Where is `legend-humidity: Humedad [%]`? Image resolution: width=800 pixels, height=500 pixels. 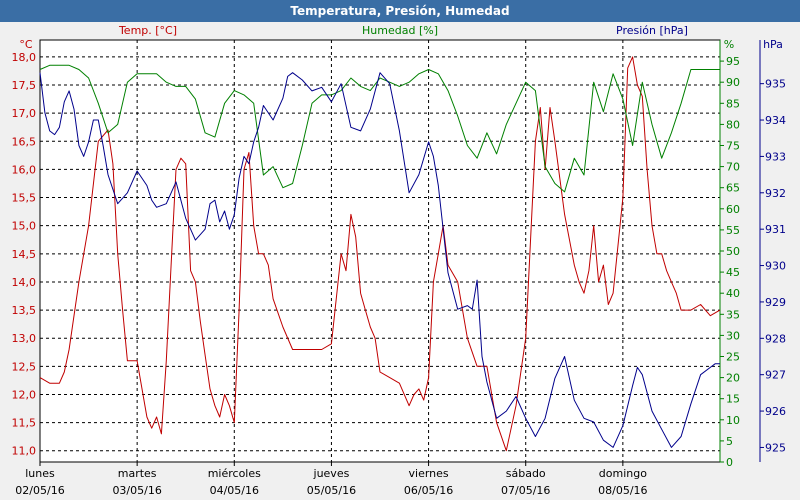
legend-humidity: Humedad [%] is located at coordinates (400, 30).